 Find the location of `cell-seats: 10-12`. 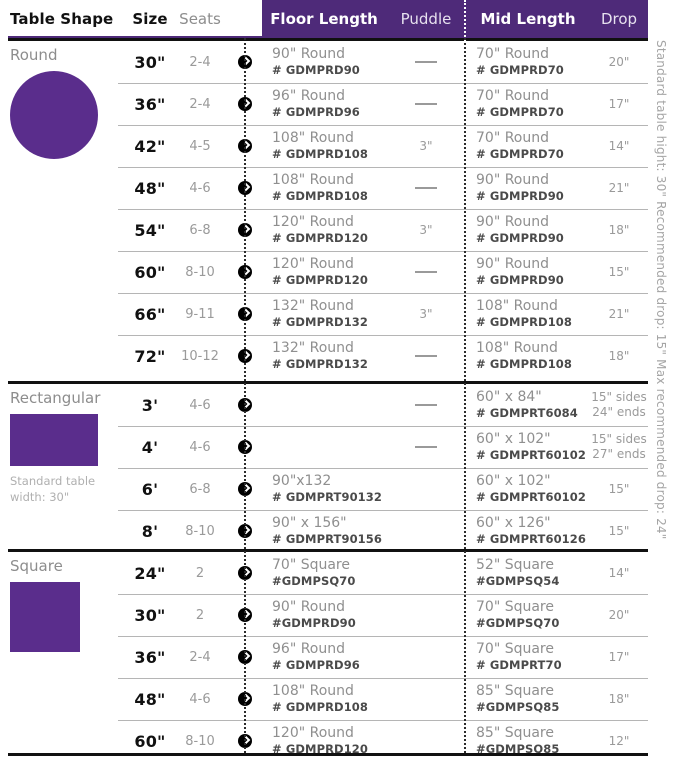

cell-seats: 10-12 is located at coordinates (200, 356).